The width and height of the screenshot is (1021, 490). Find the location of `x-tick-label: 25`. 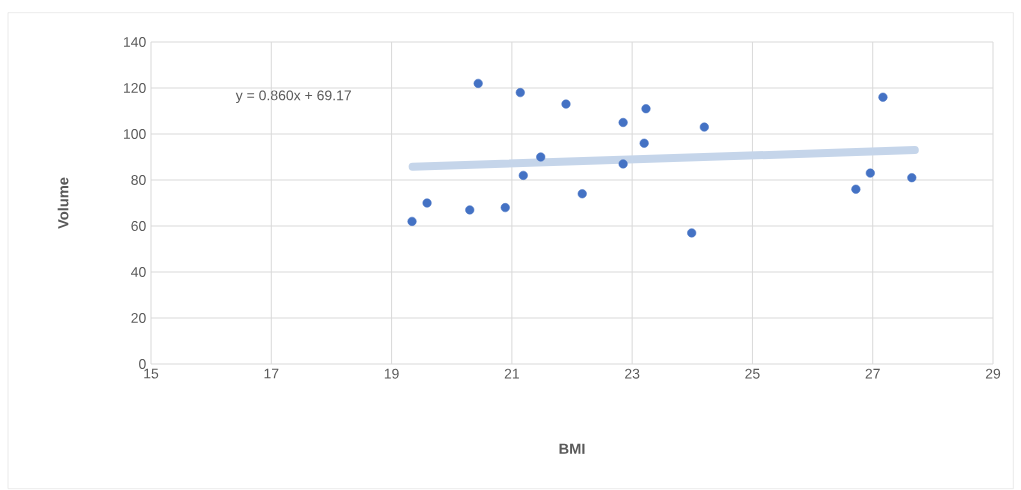

x-tick-label: 25 is located at coordinates (752, 373).